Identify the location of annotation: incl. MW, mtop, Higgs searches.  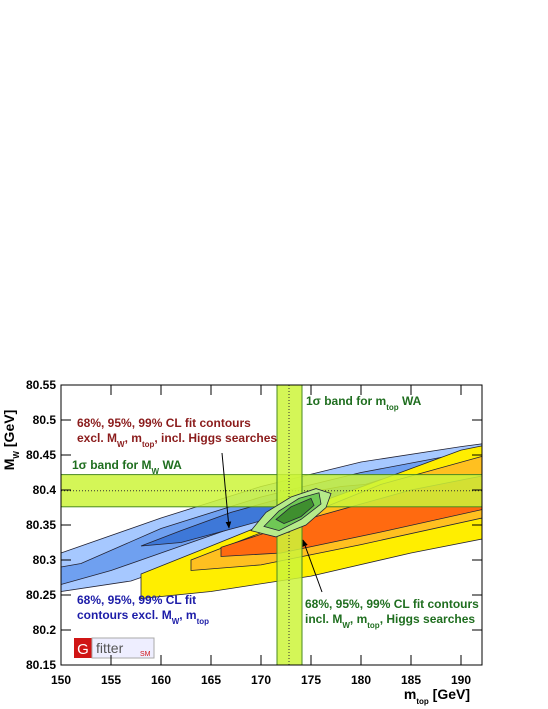
(390, 621).